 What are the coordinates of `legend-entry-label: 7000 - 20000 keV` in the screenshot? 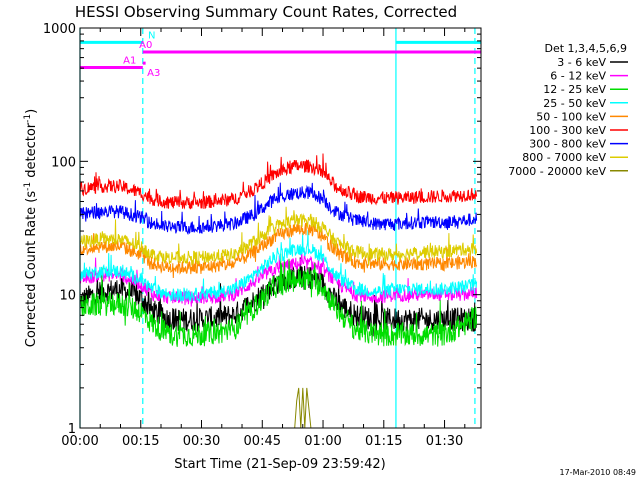 It's located at (557, 171).